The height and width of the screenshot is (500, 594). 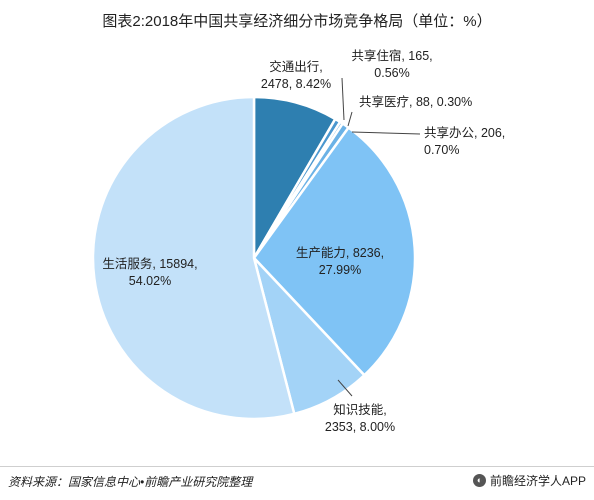 I want to click on slice-label: 交通出行, 2478, 8.42%, so click(x=296, y=75).